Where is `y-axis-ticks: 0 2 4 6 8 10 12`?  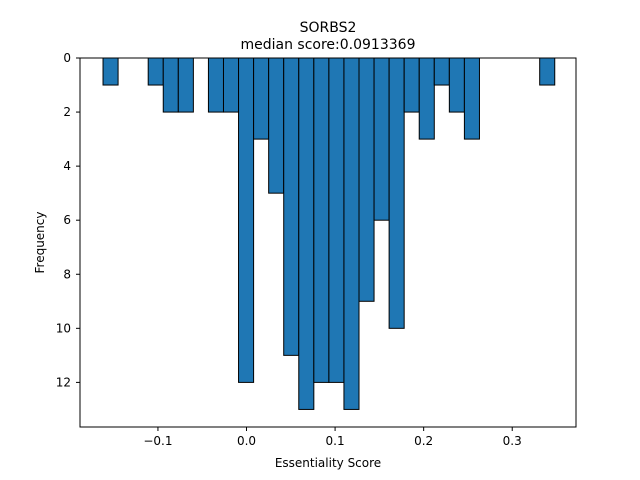
y-axis-ticks: 0 2 4 6 8 10 12 is located at coordinates (68, 220).